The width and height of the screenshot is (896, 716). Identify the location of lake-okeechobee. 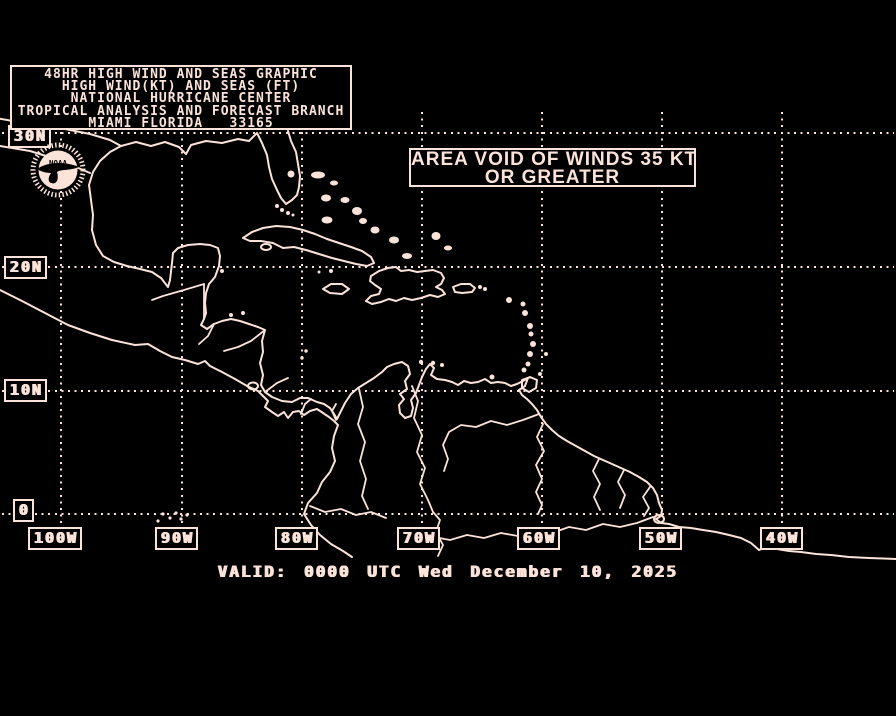
(291, 174).